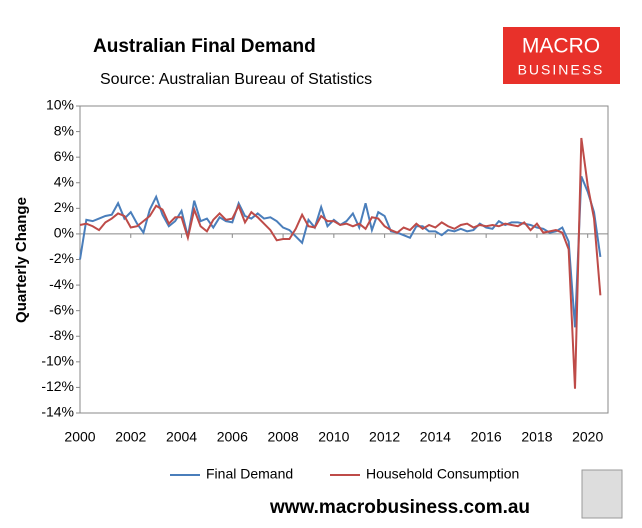 The height and width of the screenshot is (528, 642). Describe the element at coordinates (57, 386) in the screenshot. I see `y-tick-label: -12%` at that location.